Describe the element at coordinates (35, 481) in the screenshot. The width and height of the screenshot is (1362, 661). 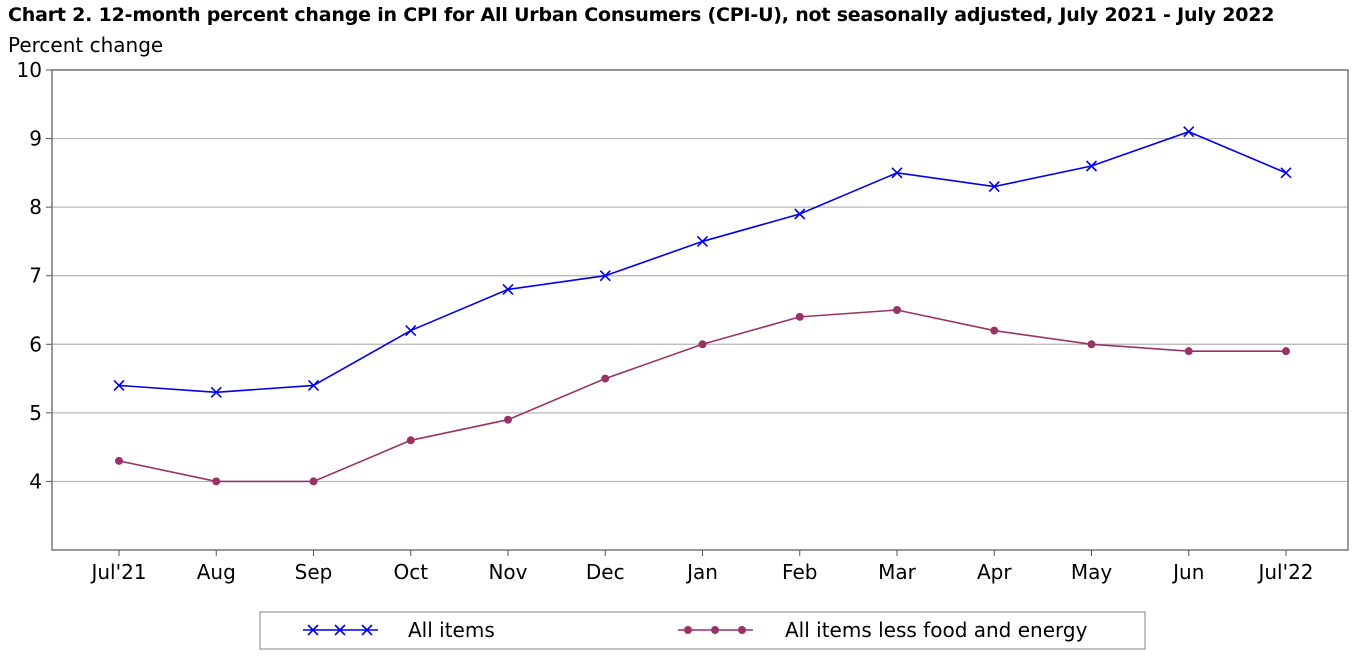
I see `y-tick-label: 4` at that location.